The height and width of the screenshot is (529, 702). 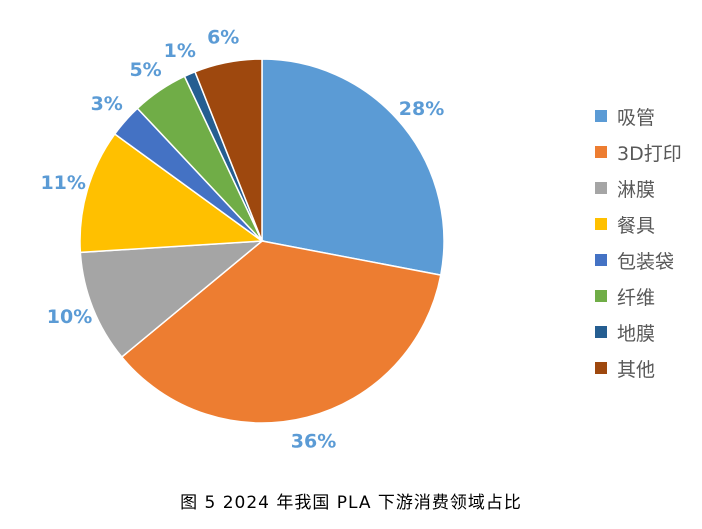 I want to click on data-label-mulch-film: 1%, so click(x=180, y=51).